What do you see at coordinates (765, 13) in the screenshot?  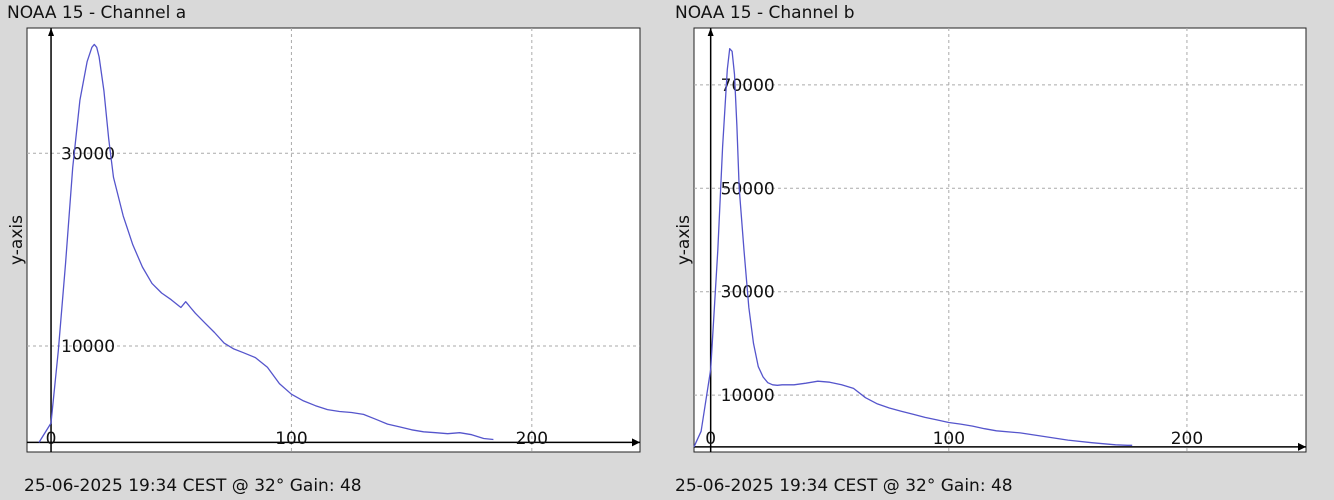 I see `chart-title: NOAA 15 - Channel b` at bounding box center [765, 13].